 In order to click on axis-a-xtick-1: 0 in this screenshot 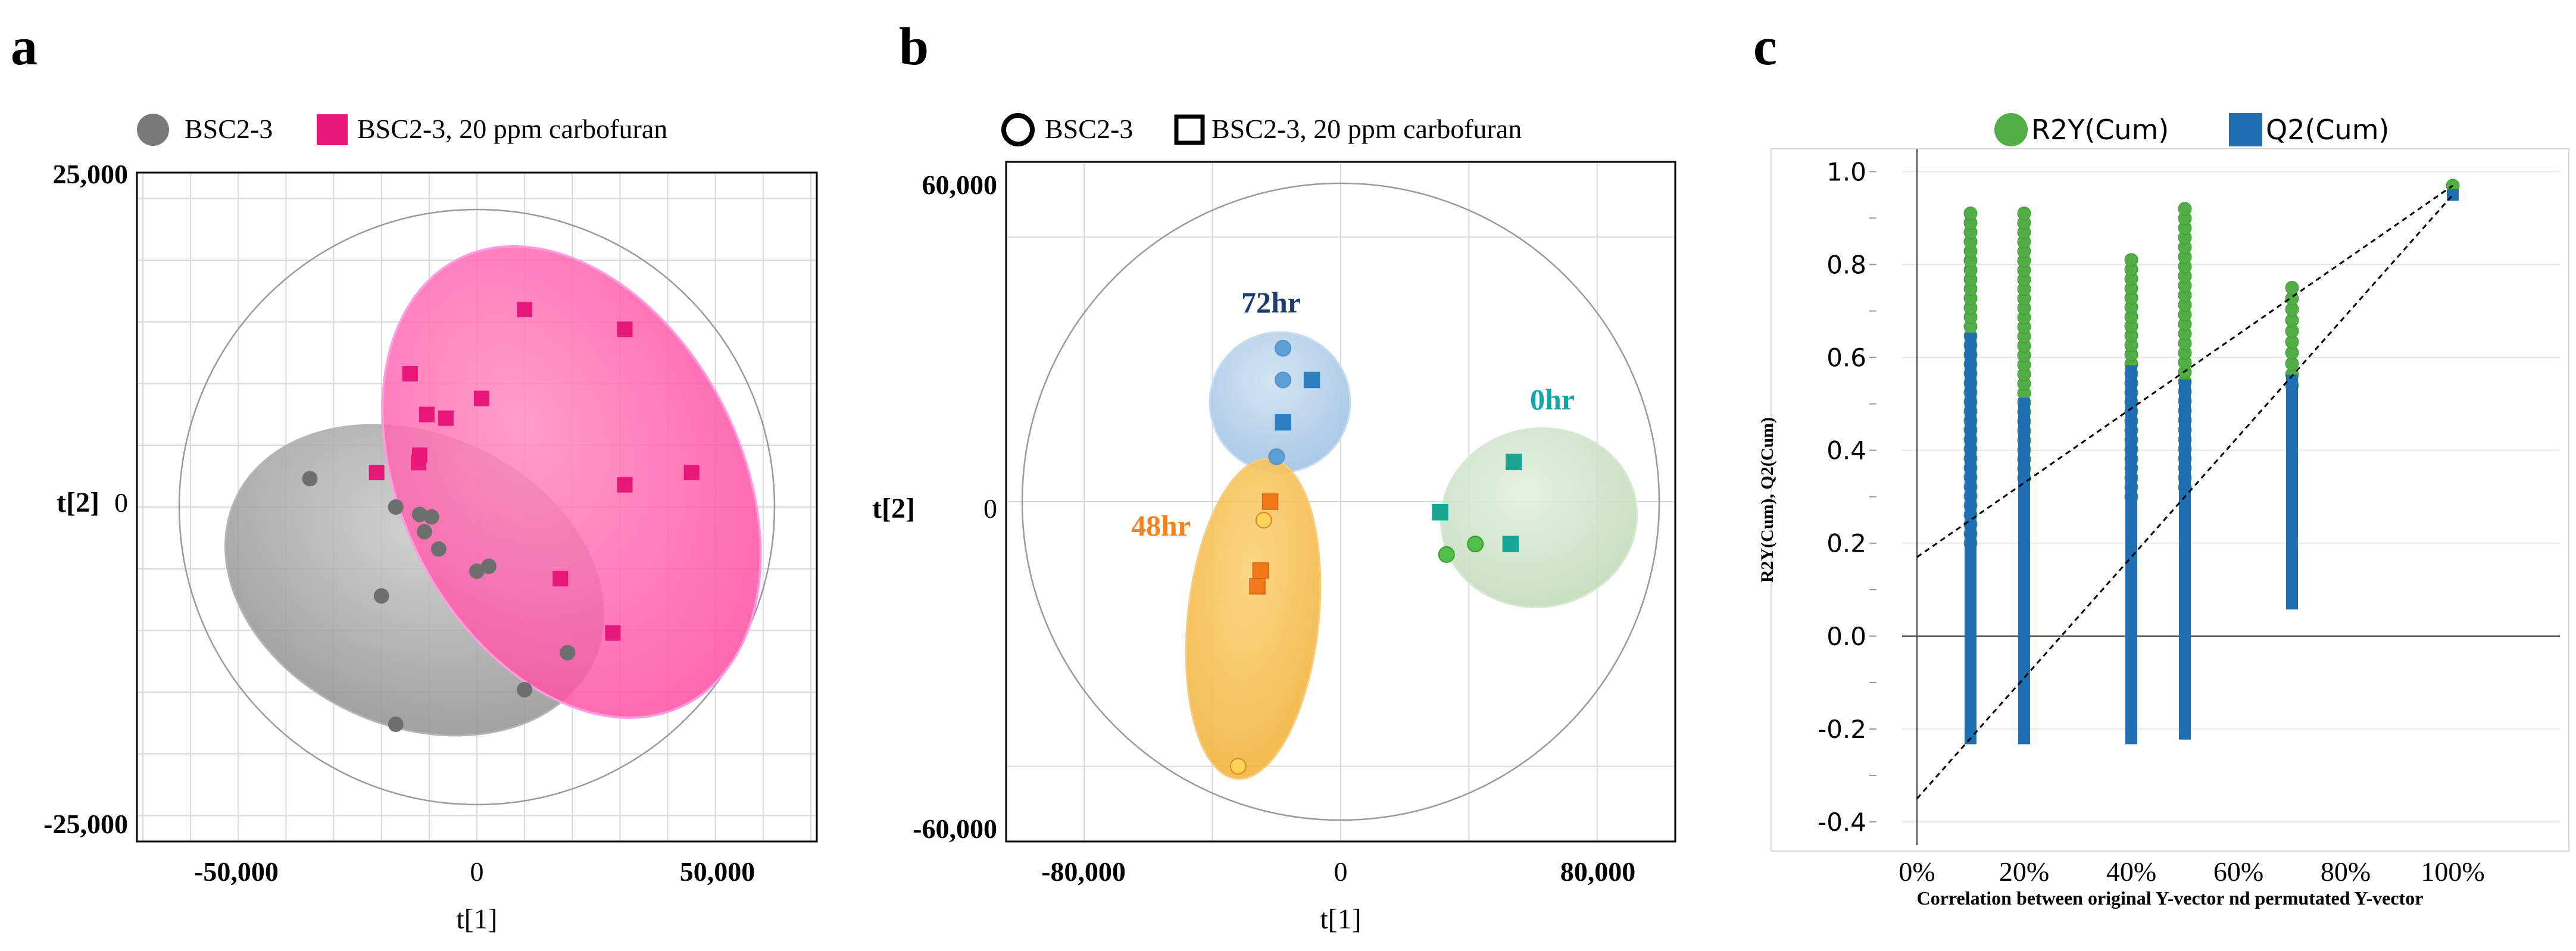, I will do `click(477, 871)`.